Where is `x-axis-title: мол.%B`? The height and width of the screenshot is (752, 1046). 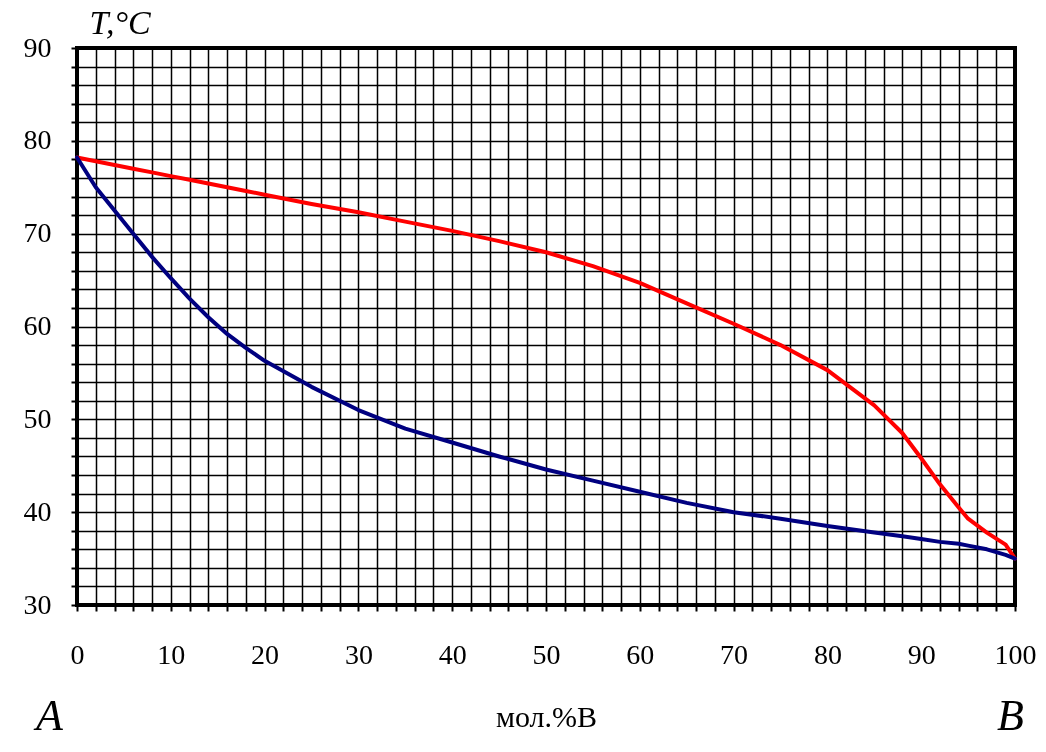 x-axis-title: мол.%B is located at coordinates (546, 716).